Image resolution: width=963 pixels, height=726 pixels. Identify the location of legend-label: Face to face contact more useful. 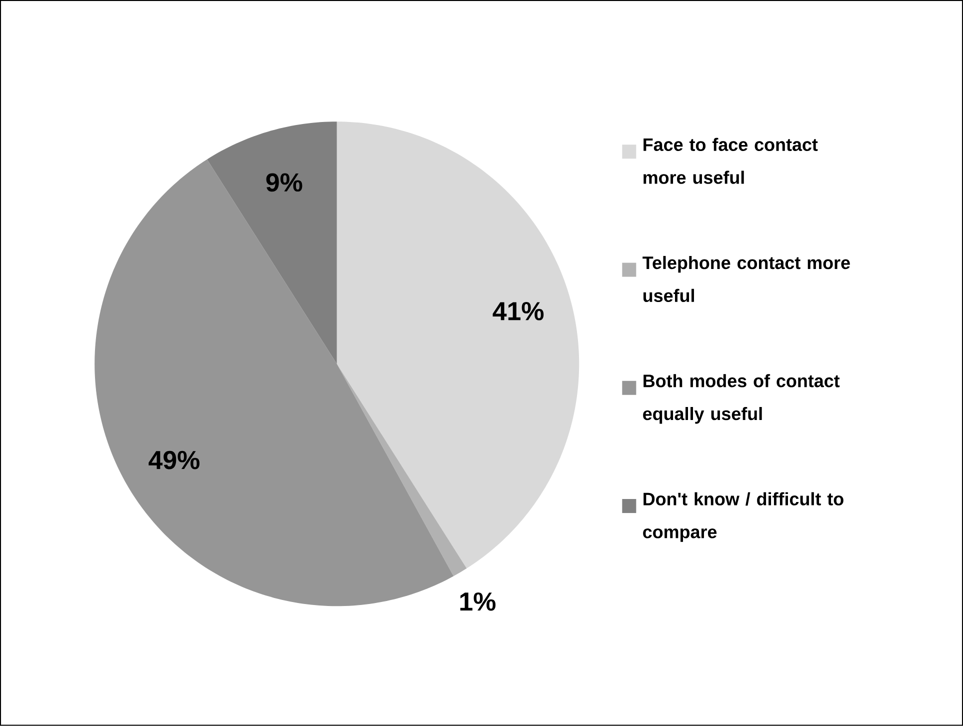
(731, 161).